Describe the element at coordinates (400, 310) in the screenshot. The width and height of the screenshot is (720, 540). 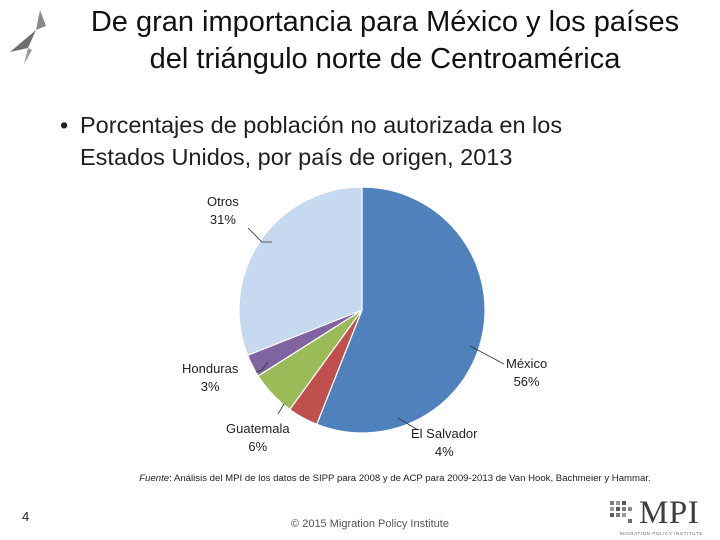
I see `pie-slice-m-xico` at that location.